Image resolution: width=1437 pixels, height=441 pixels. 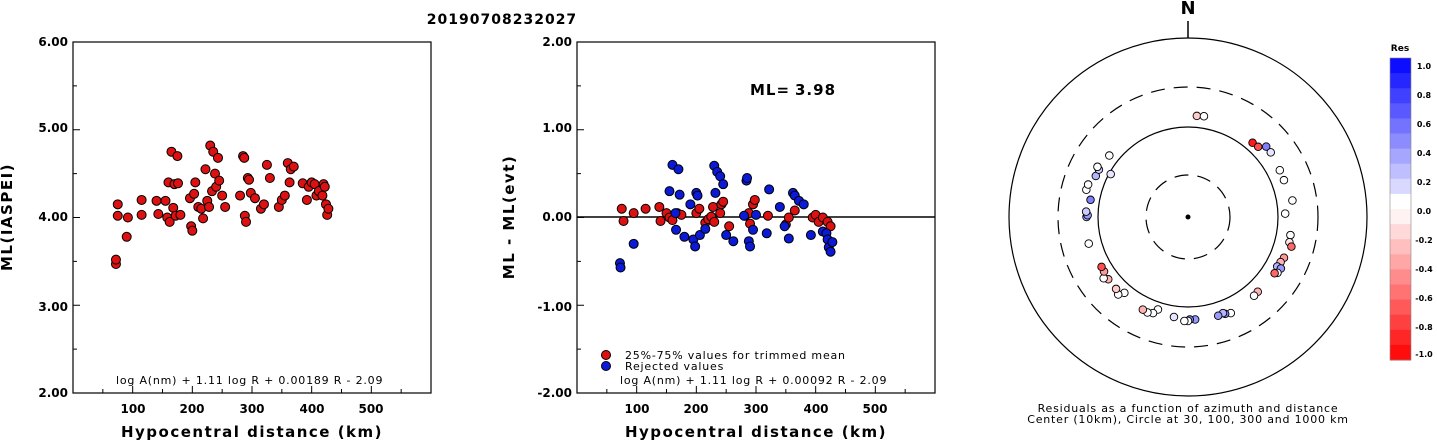 What do you see at coordinates (874, 409) in the screenshot?
I see `x-tick-label: 500` at bounding box center [874, 409].